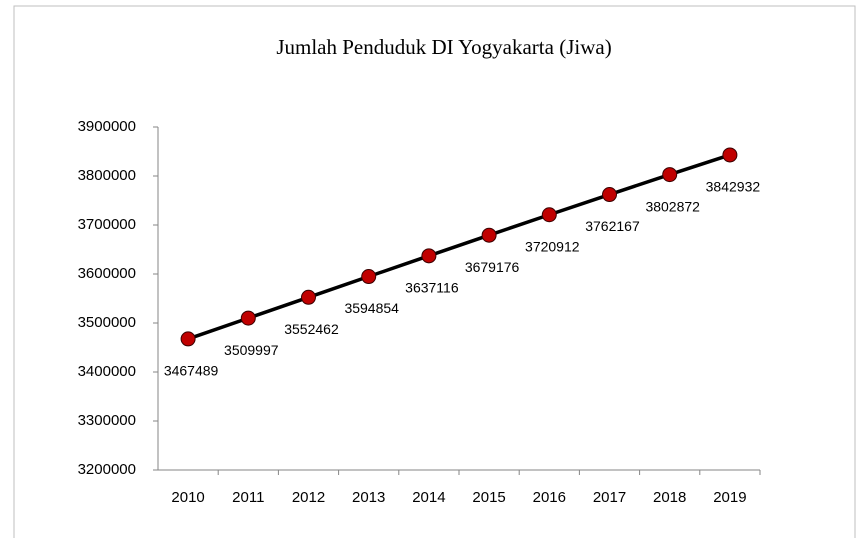  Describe the element at coordinates (251, 350) in the screenshot. I see `data-label: 3509997` at that location.